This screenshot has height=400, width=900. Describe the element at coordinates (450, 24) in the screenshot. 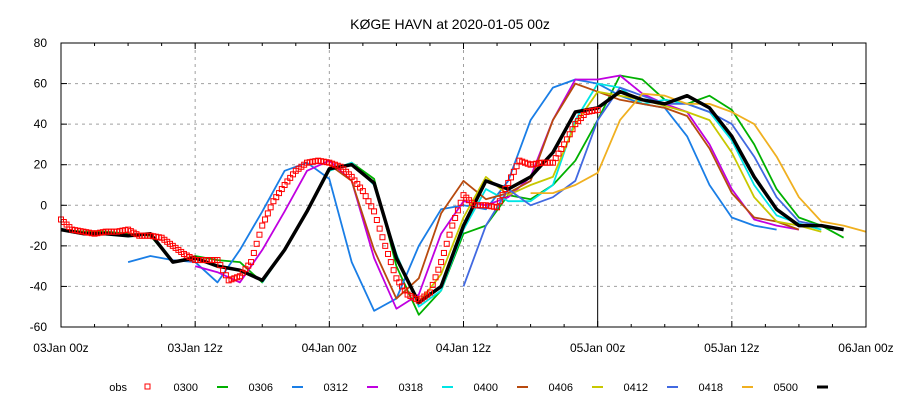

I see `chart-title: KØGE HAVN at 2020-01-05 00z` at that location.